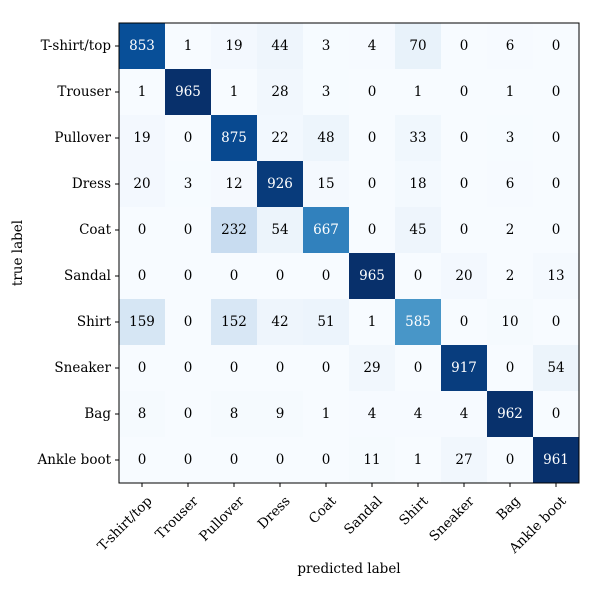 This screenshot has height=600, width=600. Describe the element at coordinates (279, 92) in the screenshot. I see `cell-value-label: 28` at that location.